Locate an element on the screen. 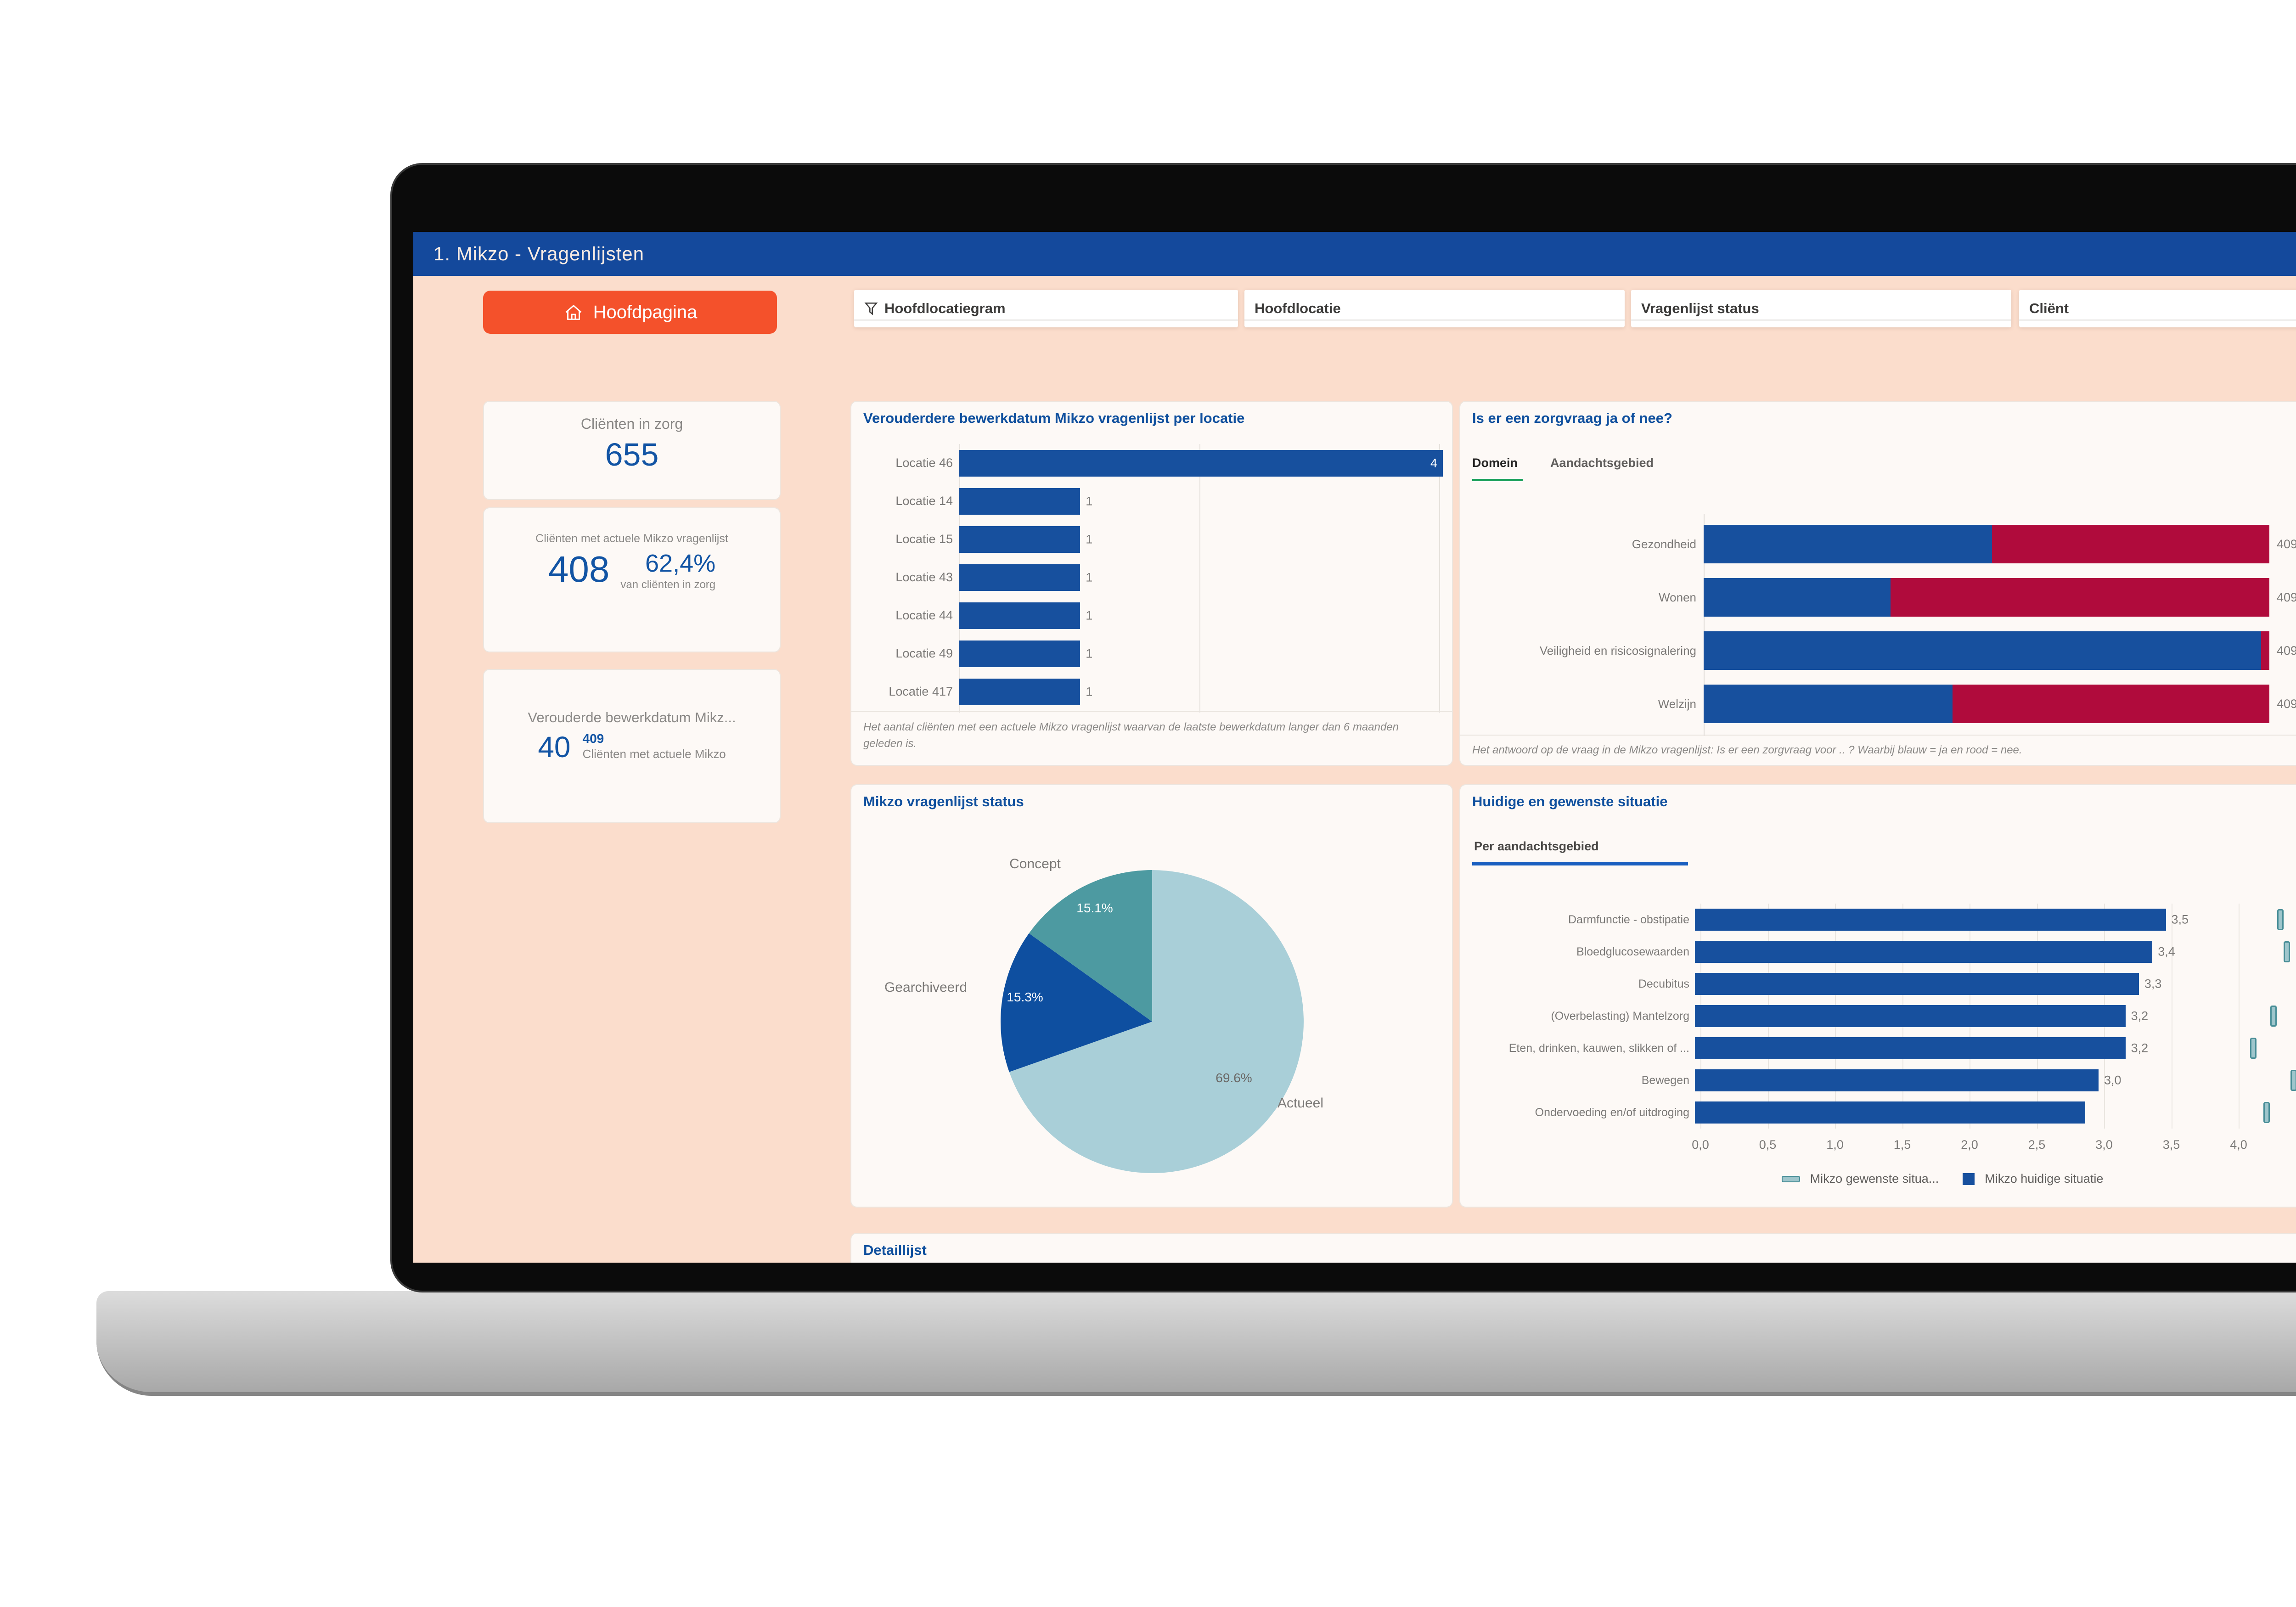  category-label: Bewegen is located at coordinates (1665, 1080).